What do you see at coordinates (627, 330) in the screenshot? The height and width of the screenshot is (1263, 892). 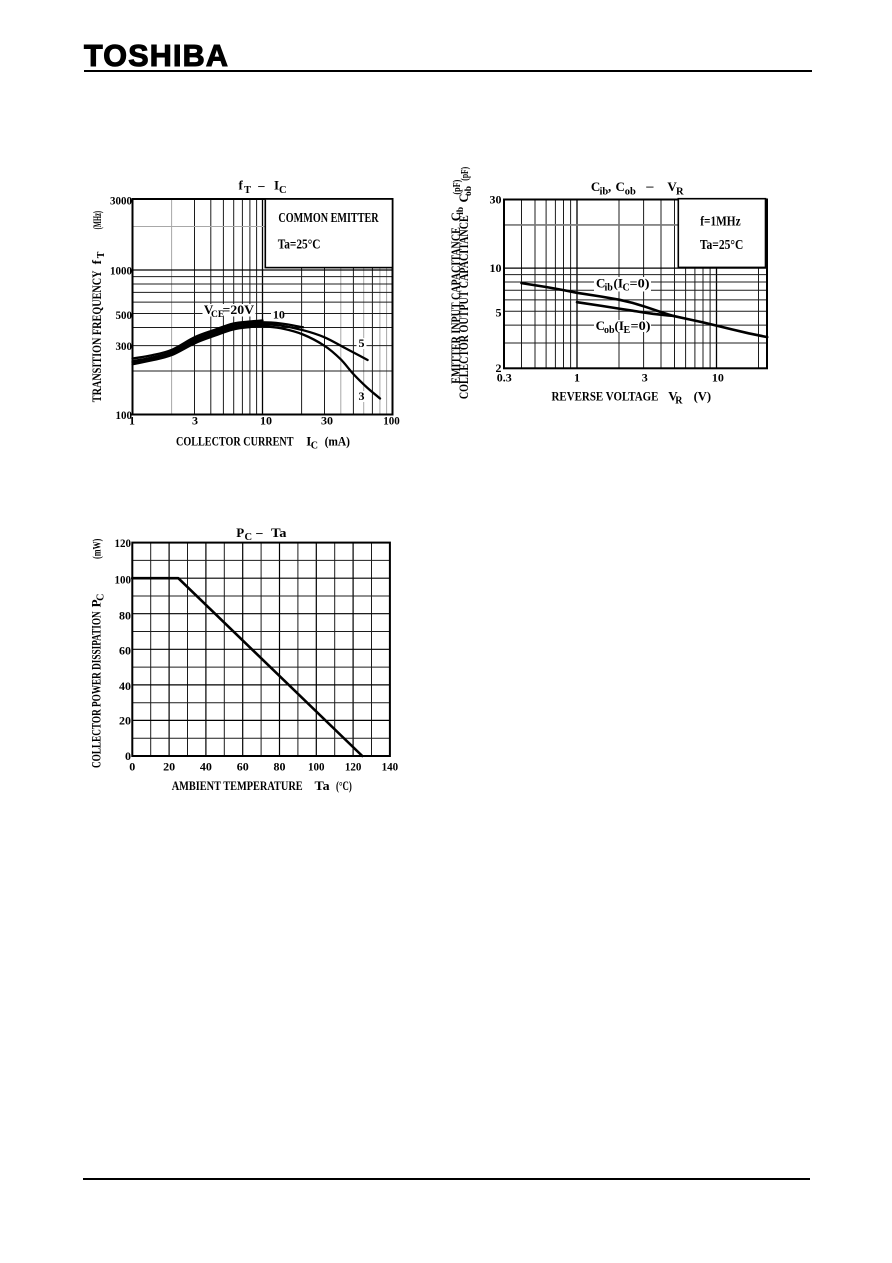 I see `svg-text: E` at bounding box center [627, 330].